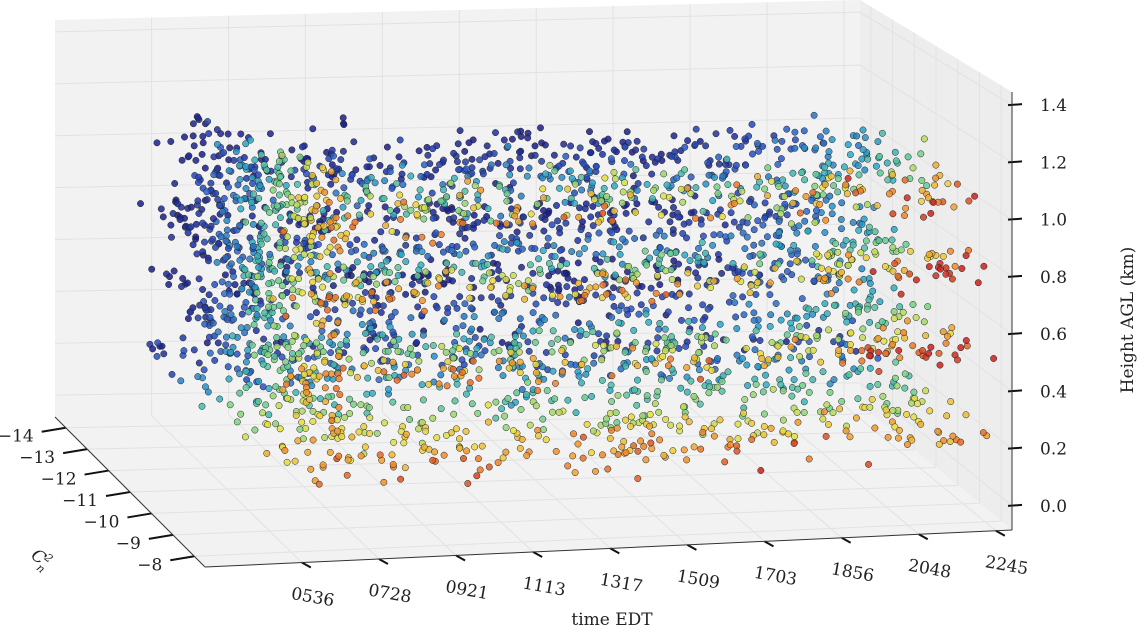 The image size is (1148, 638). Describe the element at coordinates (383, 561) in the screenshot. I see `x-tick-mark` at that location.